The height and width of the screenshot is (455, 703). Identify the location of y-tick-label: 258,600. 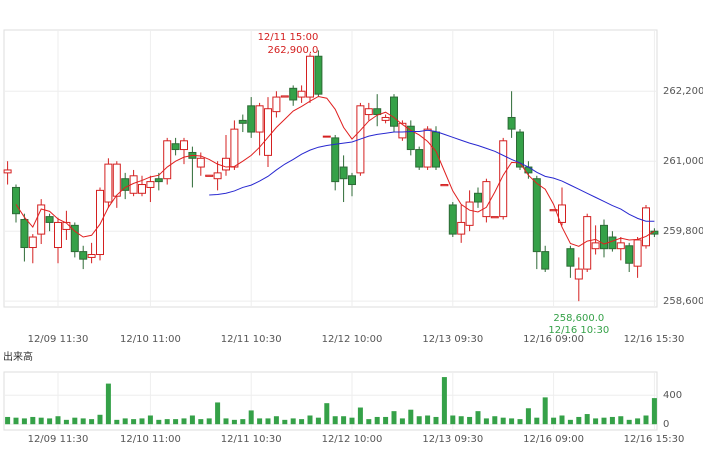
(683, 301).